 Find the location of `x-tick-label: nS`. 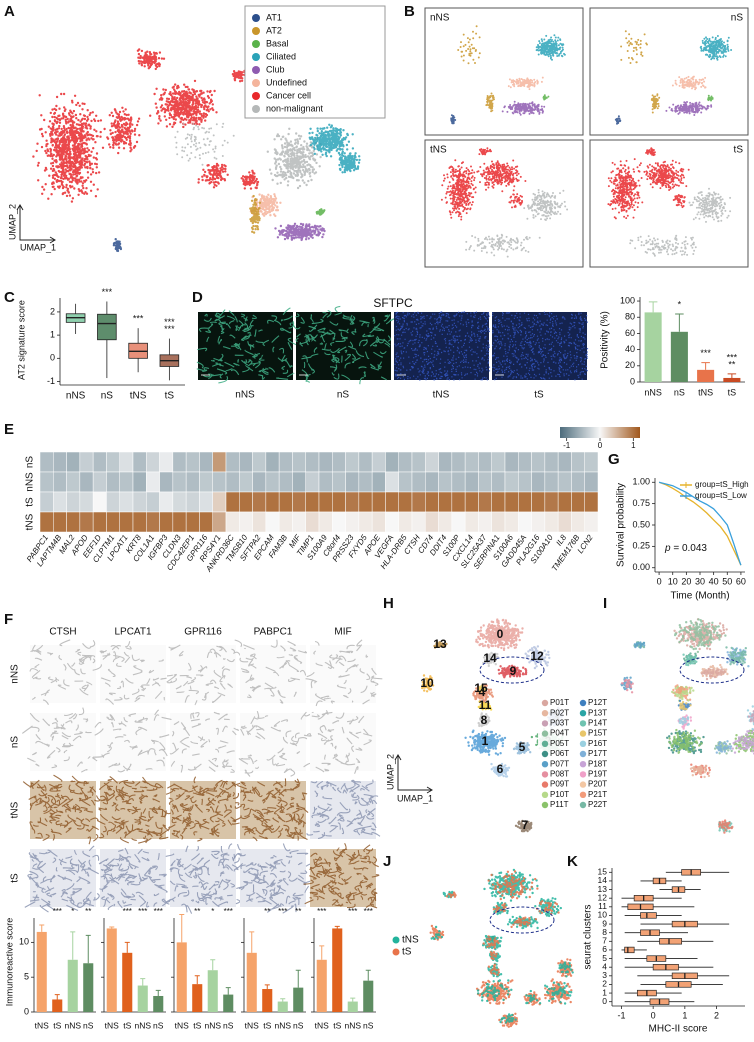

x-tick-label: nS is located at coordinates (228, 1025).